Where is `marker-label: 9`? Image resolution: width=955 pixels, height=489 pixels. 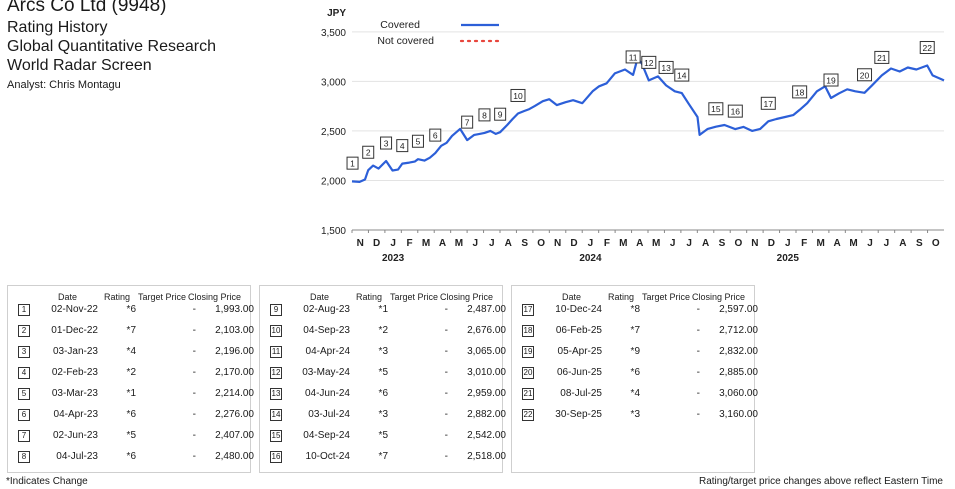
marker-label: 9 is located at coordinates (500, 115).